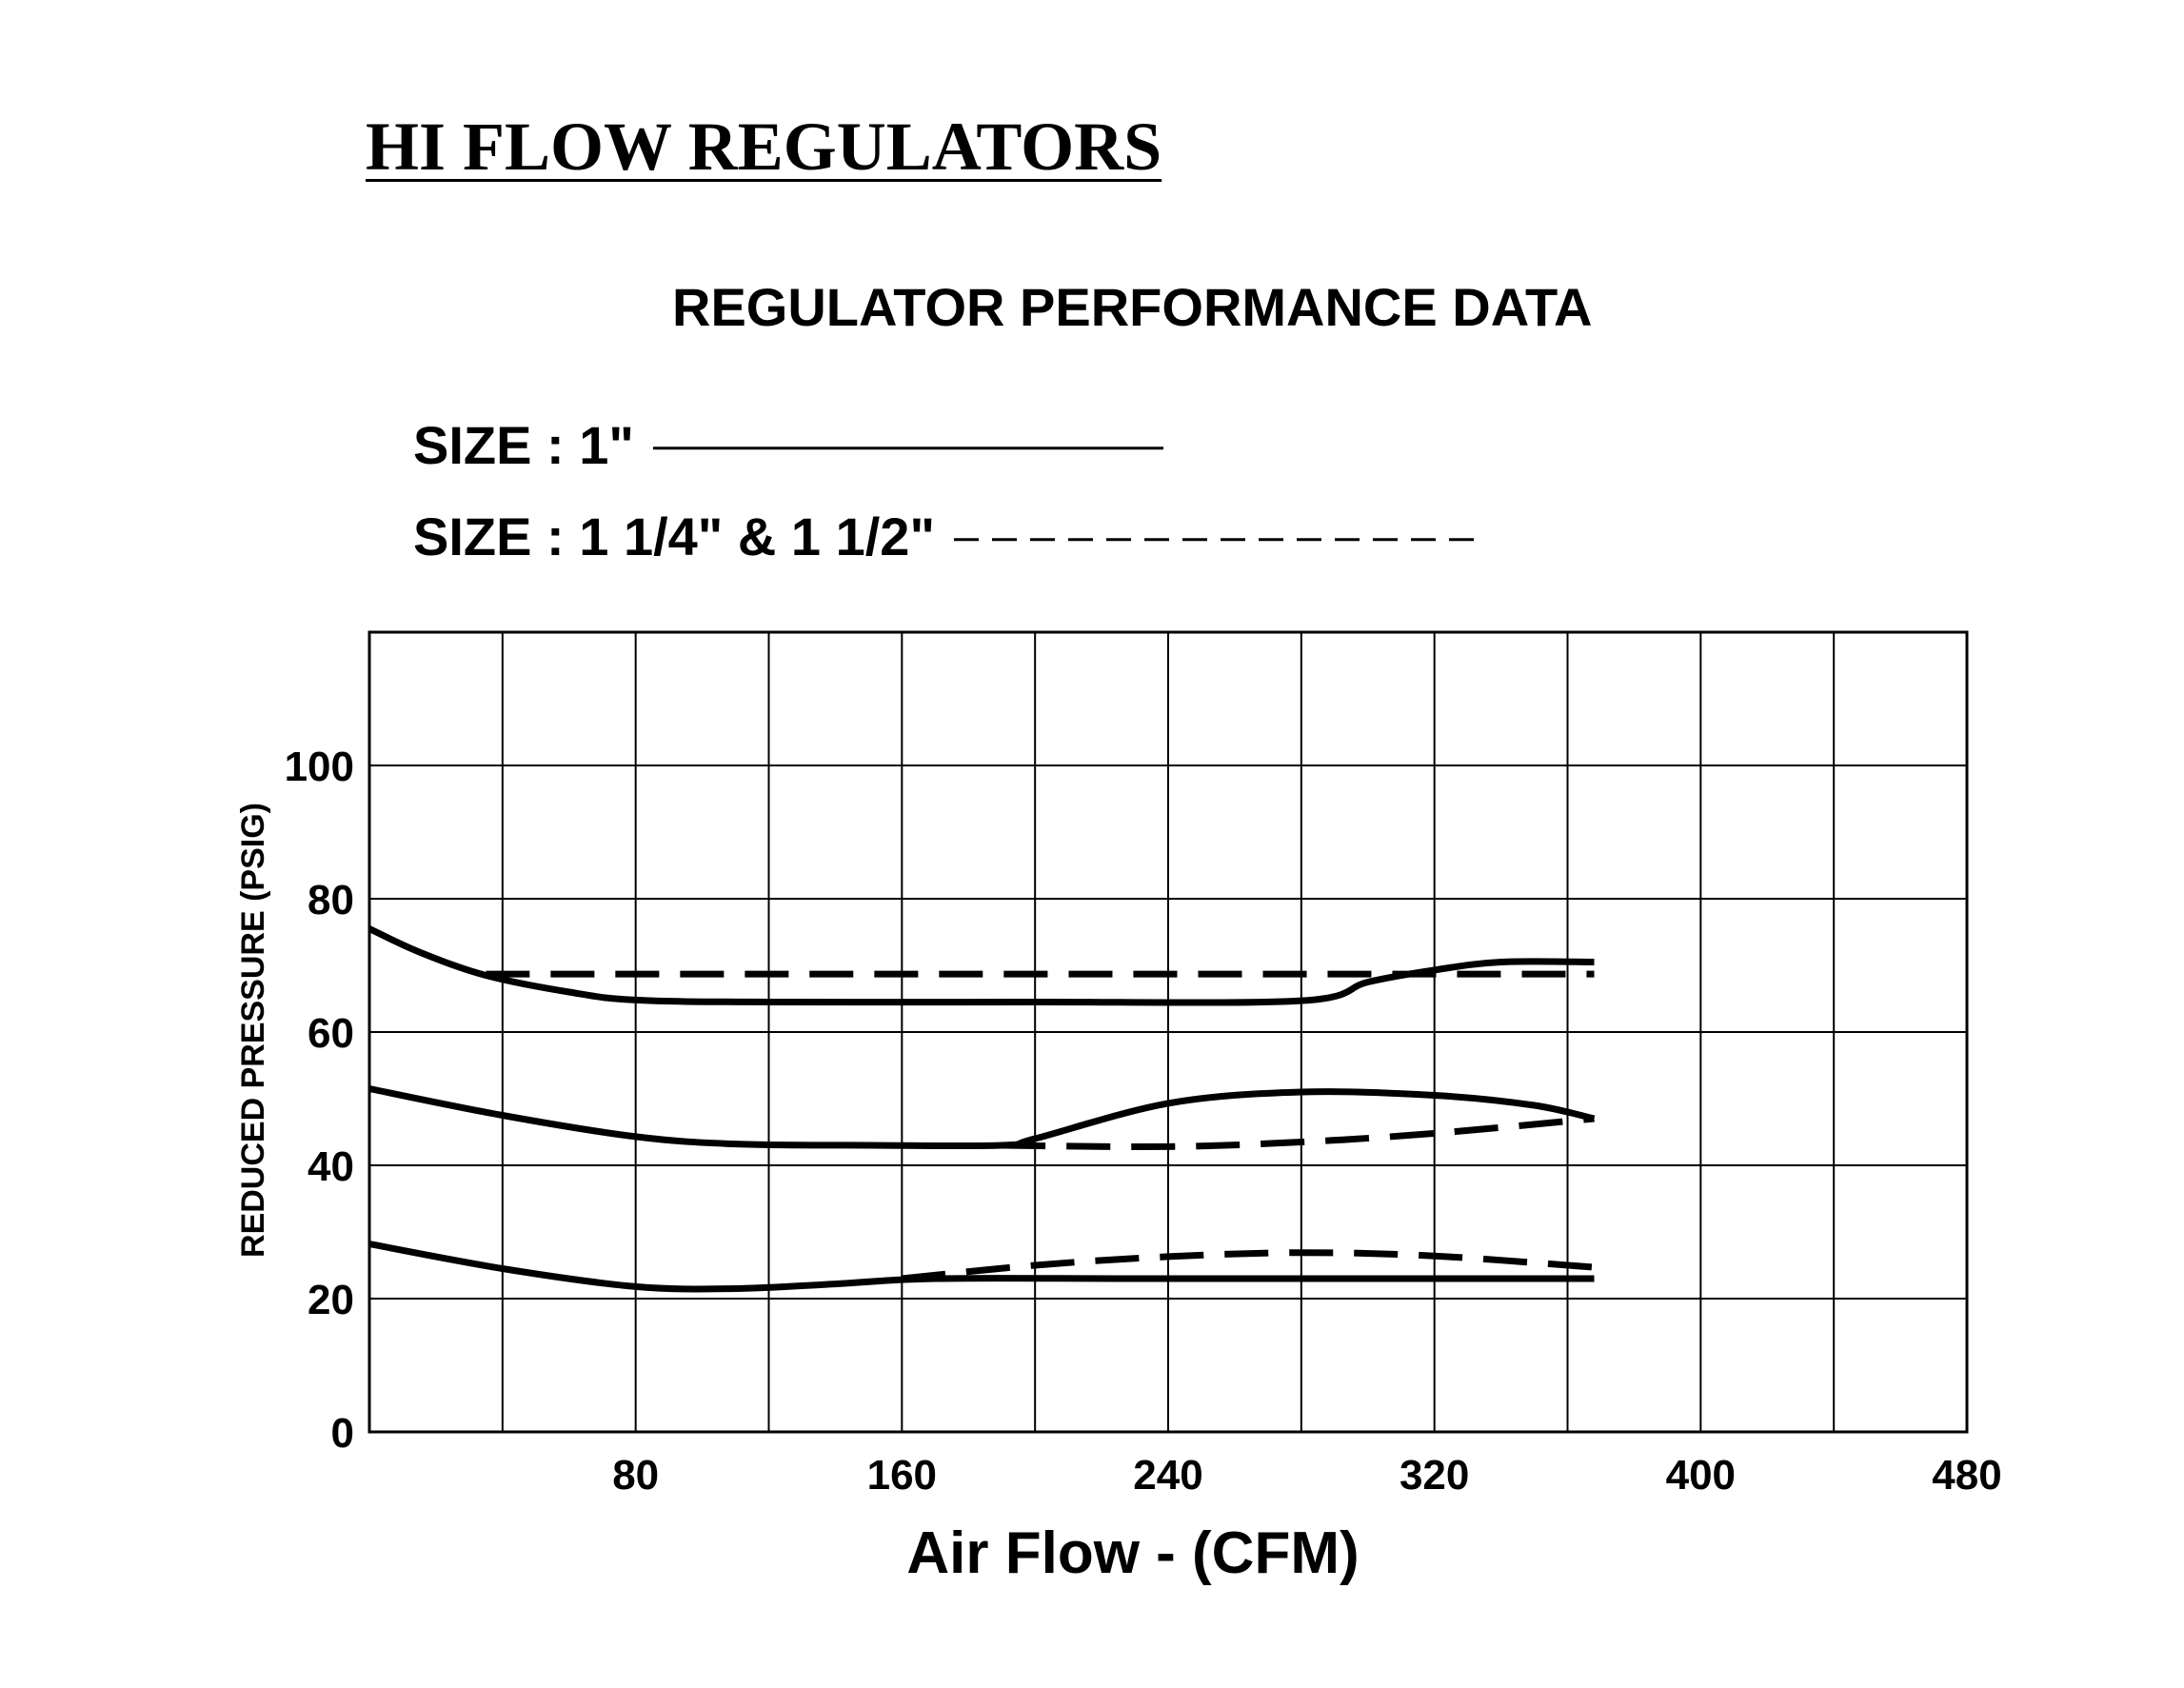 The width and height of the screenshot is (2184, 1688). Describe the element at coordinates (981, 1109) in the screenshot. I see `chart-series` at that location.